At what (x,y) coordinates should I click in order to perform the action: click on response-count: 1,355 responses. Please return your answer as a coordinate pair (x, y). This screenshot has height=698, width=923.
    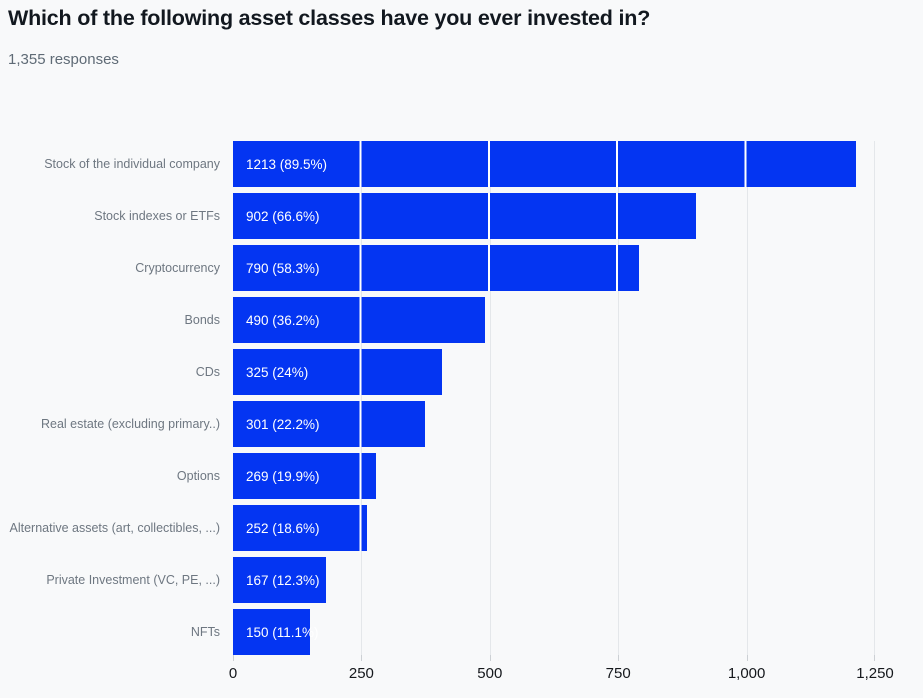
    Looking at the image, I should click on (63, 59).